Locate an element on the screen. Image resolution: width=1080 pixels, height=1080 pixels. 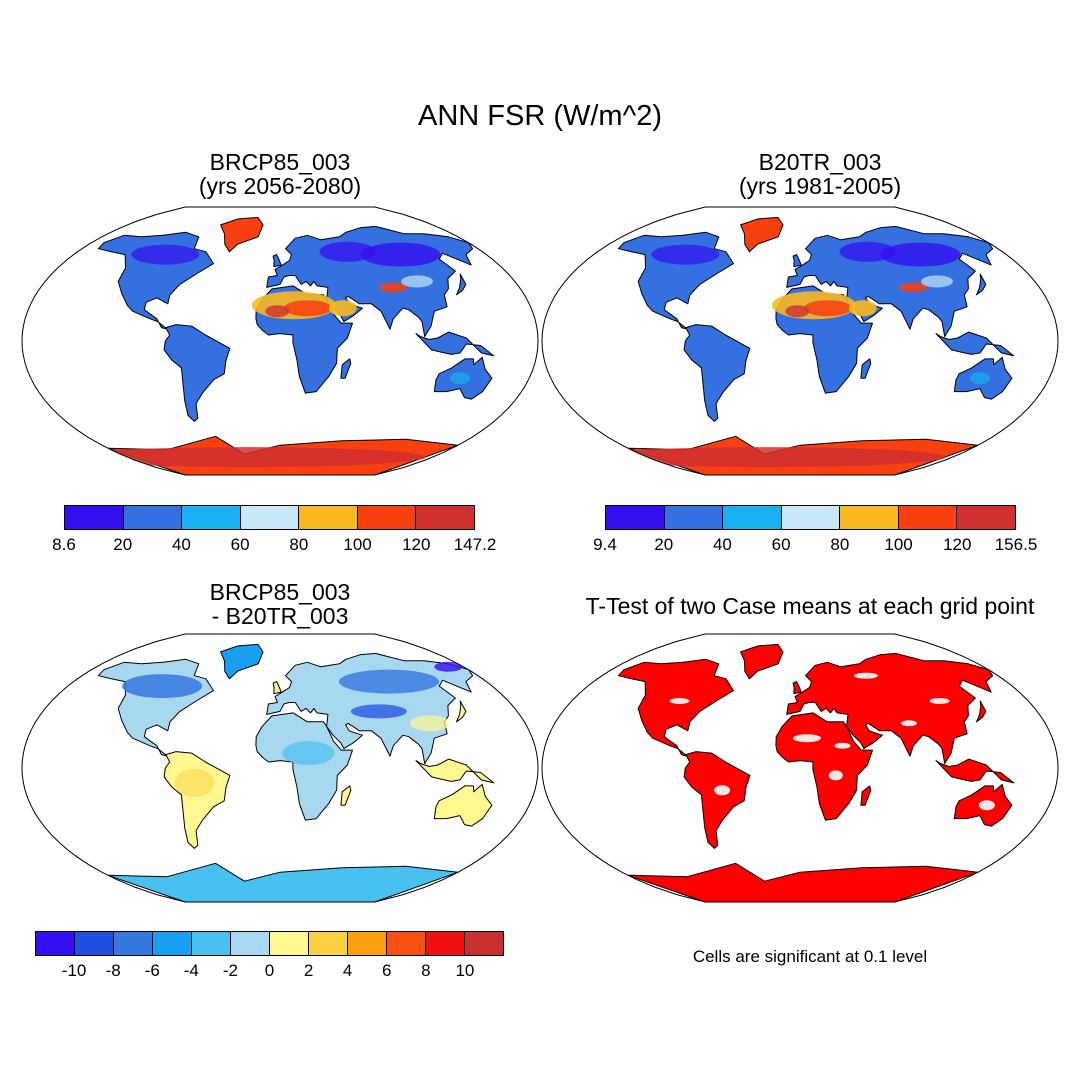
colorbar-3-label-1: -8 is located at coordinates (113, 970).